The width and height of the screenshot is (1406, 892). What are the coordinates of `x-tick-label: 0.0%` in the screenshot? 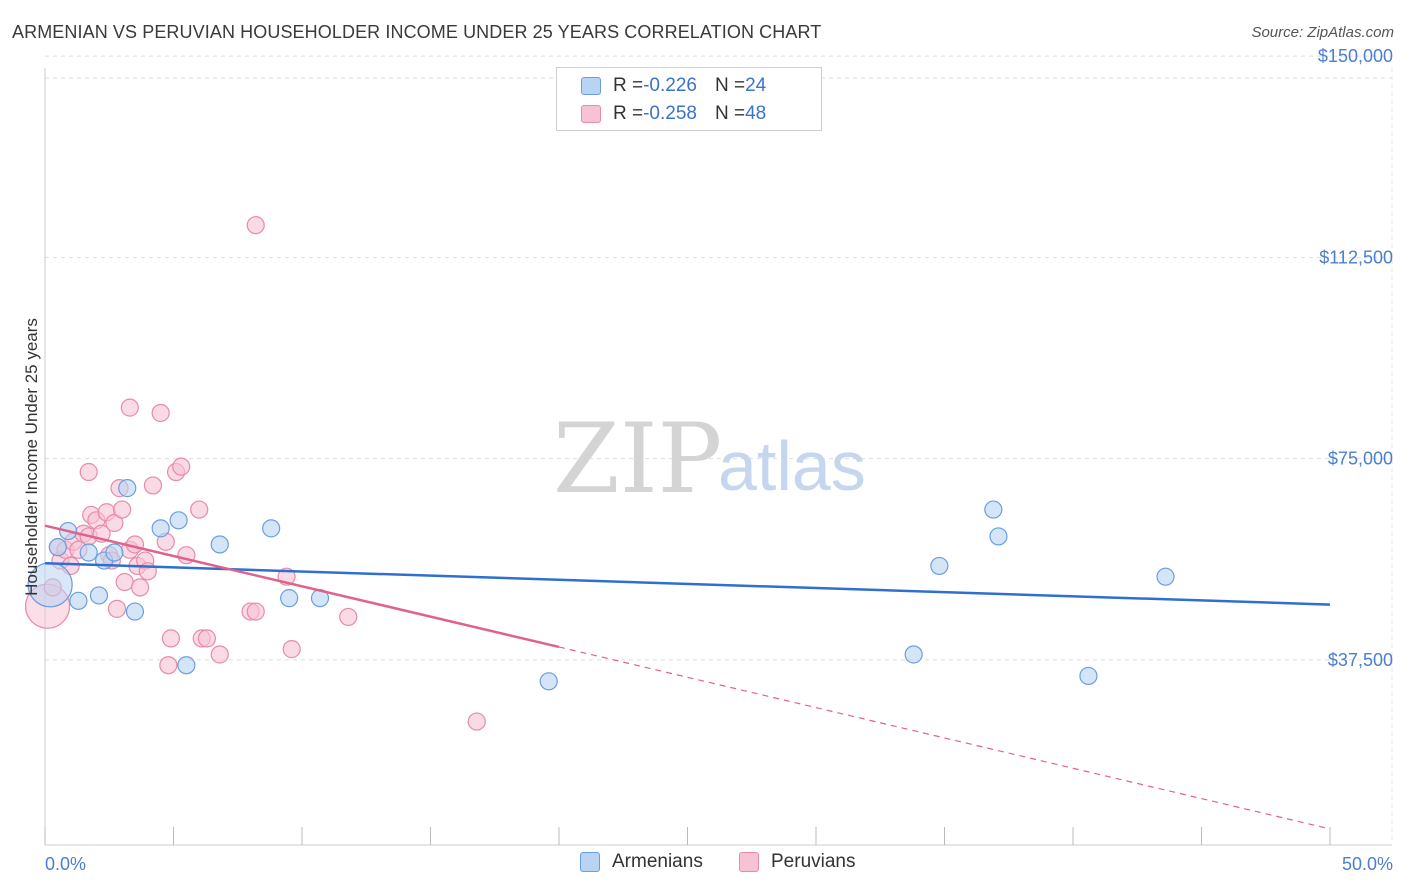 It's located at (65, 864).